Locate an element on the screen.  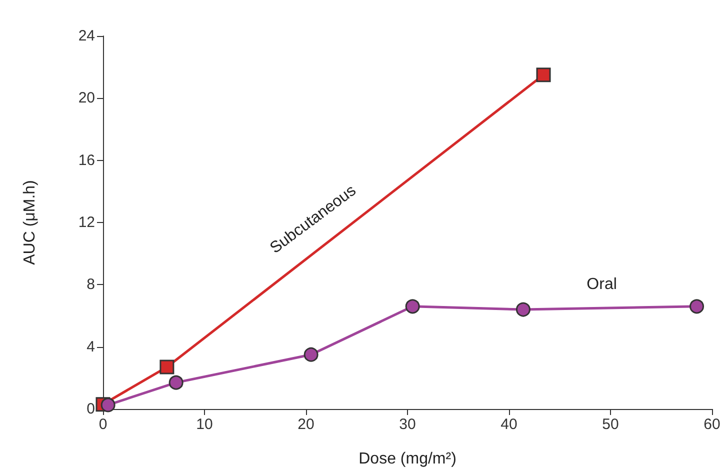
y-tick-label: 16 is located at coordinates (86, 160).